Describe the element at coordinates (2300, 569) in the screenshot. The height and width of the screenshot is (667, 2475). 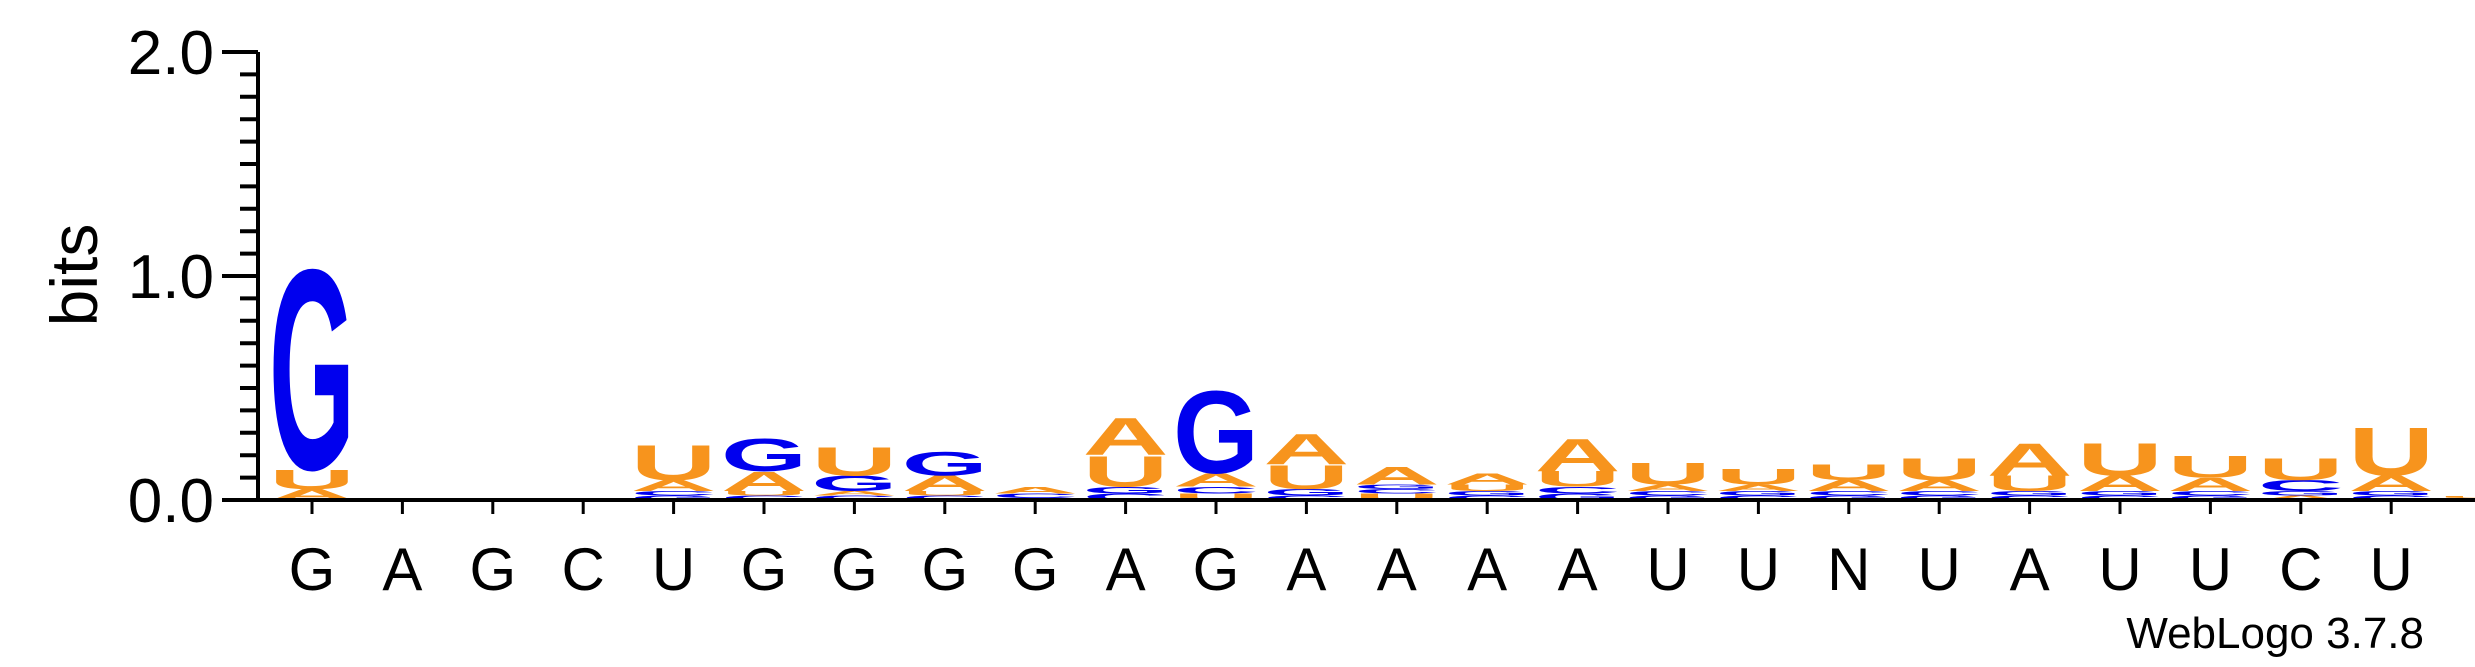
I see `consensus-label: C` at that location.